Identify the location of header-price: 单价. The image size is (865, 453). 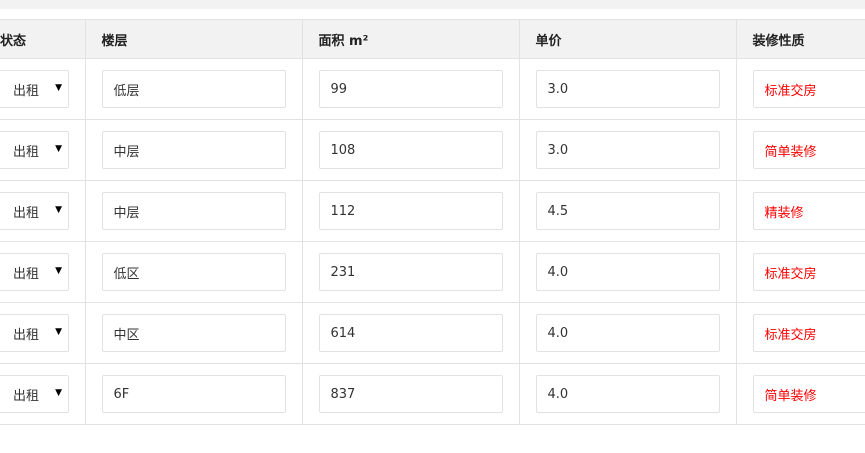
(628, 39).